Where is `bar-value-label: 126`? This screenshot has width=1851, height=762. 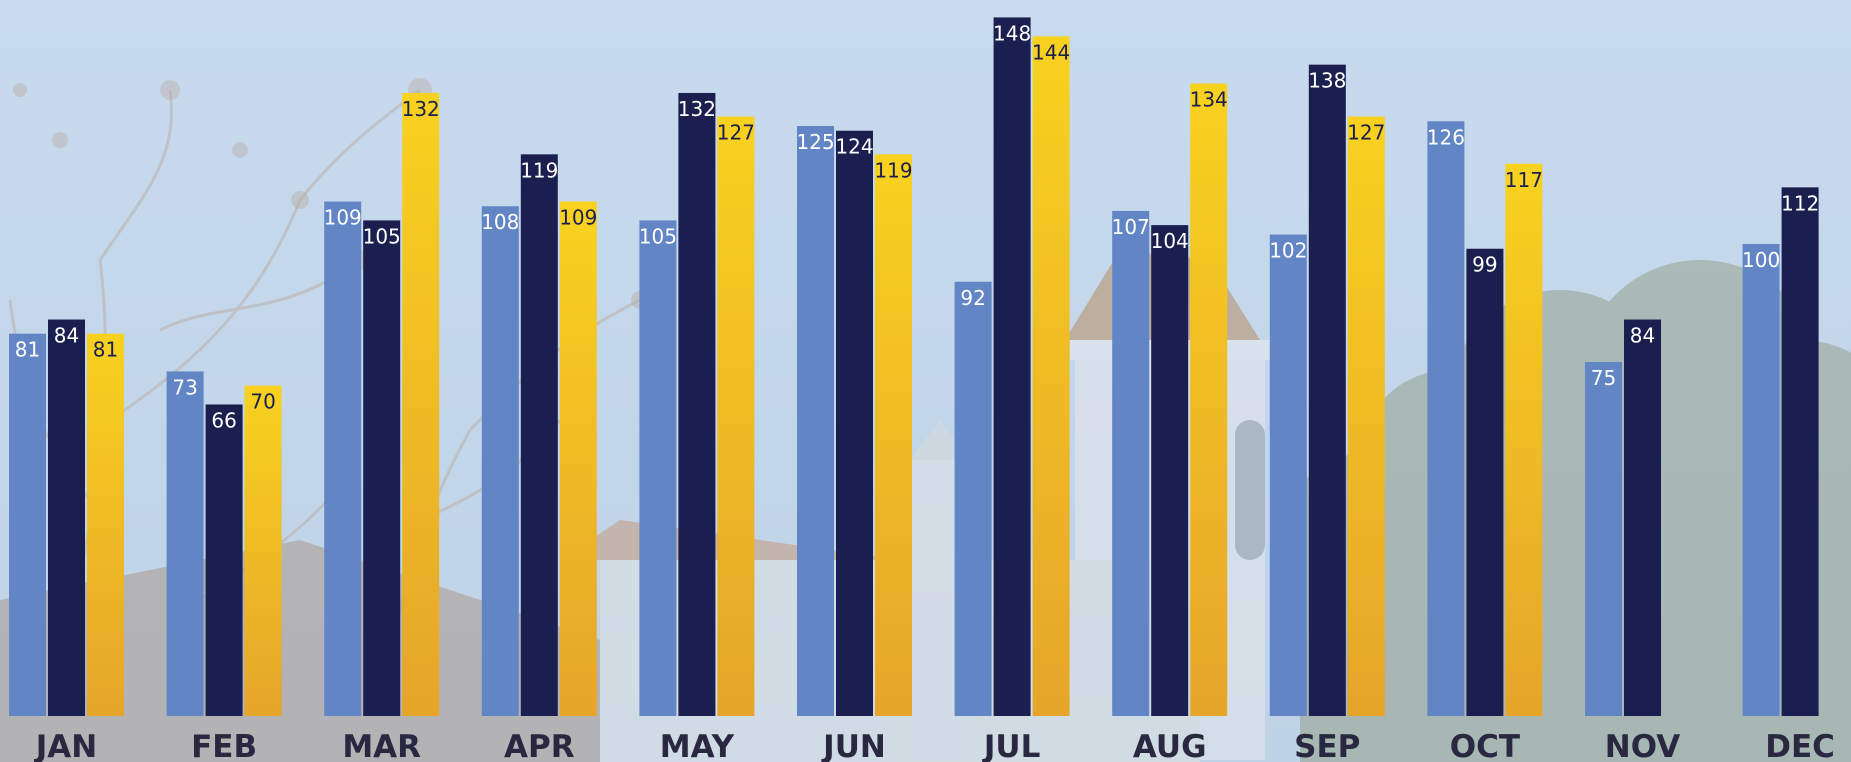
bar-value-label: 126 is located at coordinates (1446, 137).